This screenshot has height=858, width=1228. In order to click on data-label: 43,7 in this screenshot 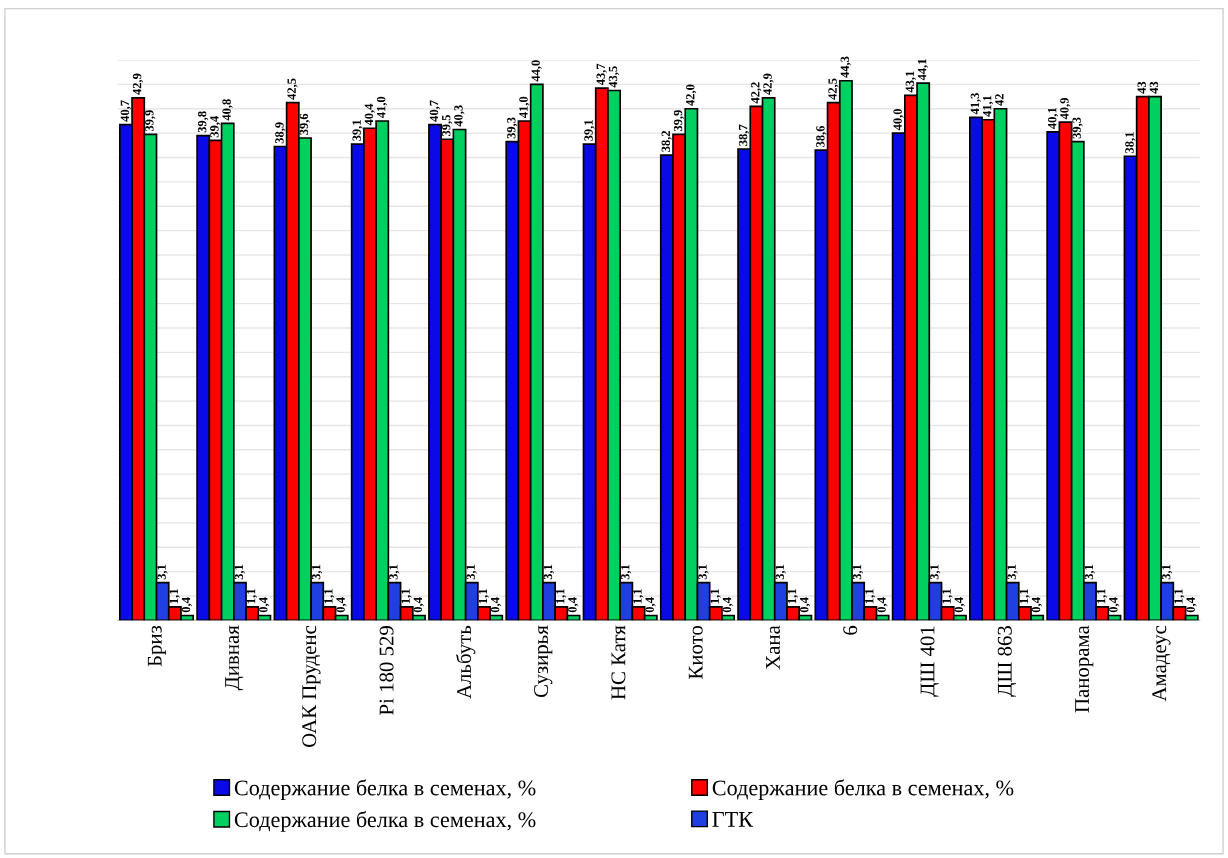, I will do `click(601, 74)`.